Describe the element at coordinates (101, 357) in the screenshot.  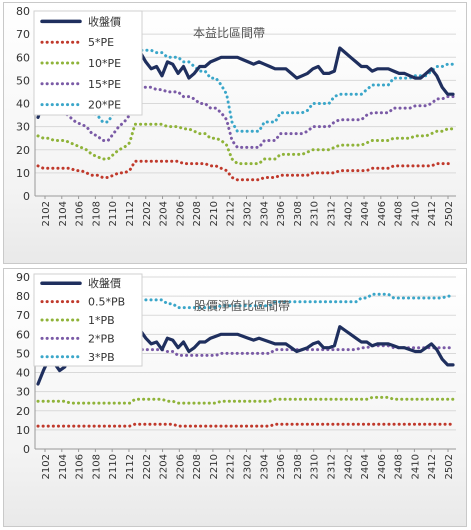
I see `legend-label: 3*PB` at that location.